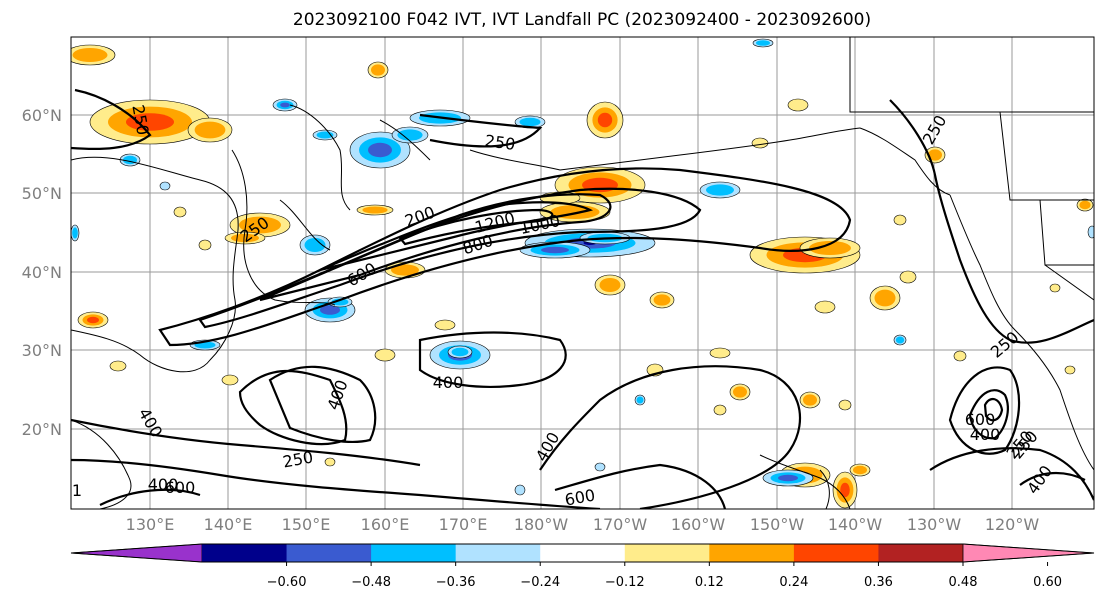 The height and width of the screenshot is (601, 1105). Describe the element at coordinates (150, 524) in the screenshot. I see `lon-tick-label: 130°E` at that location.